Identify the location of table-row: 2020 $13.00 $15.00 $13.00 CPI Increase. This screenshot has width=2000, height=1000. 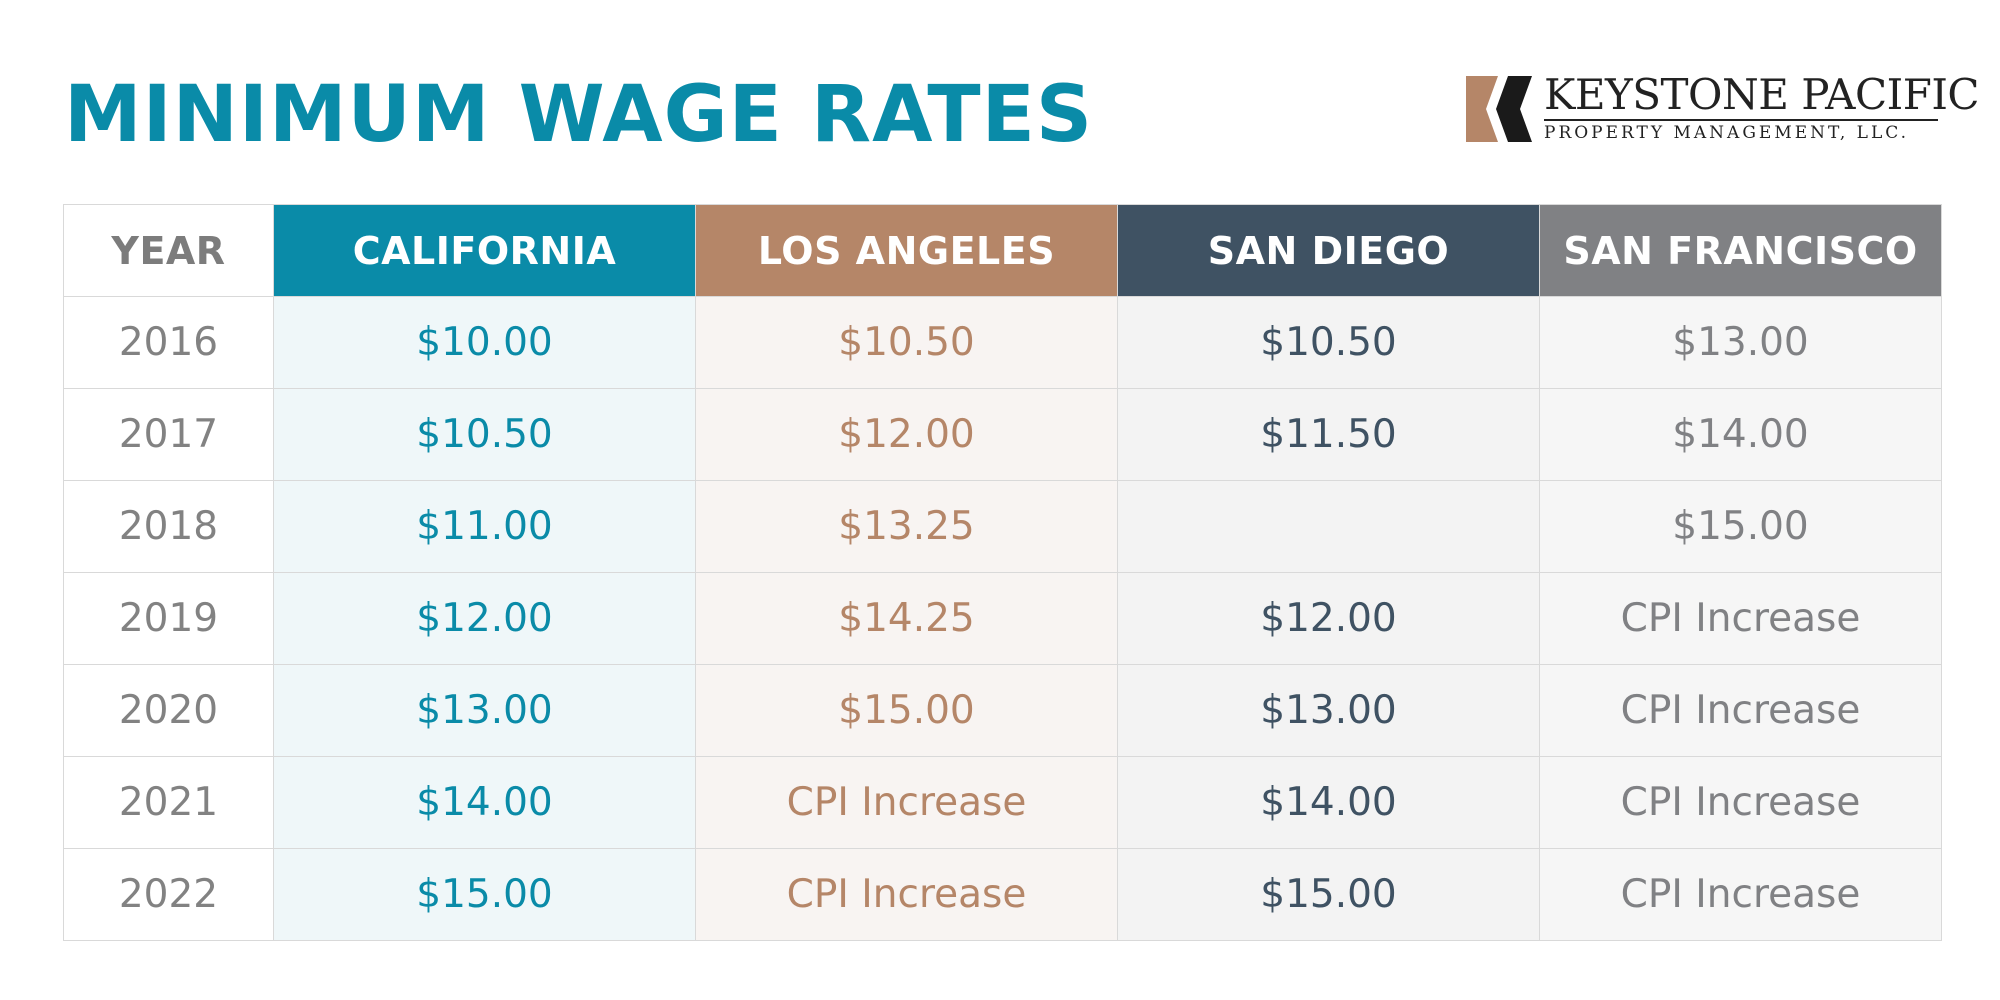
(1002, 710).